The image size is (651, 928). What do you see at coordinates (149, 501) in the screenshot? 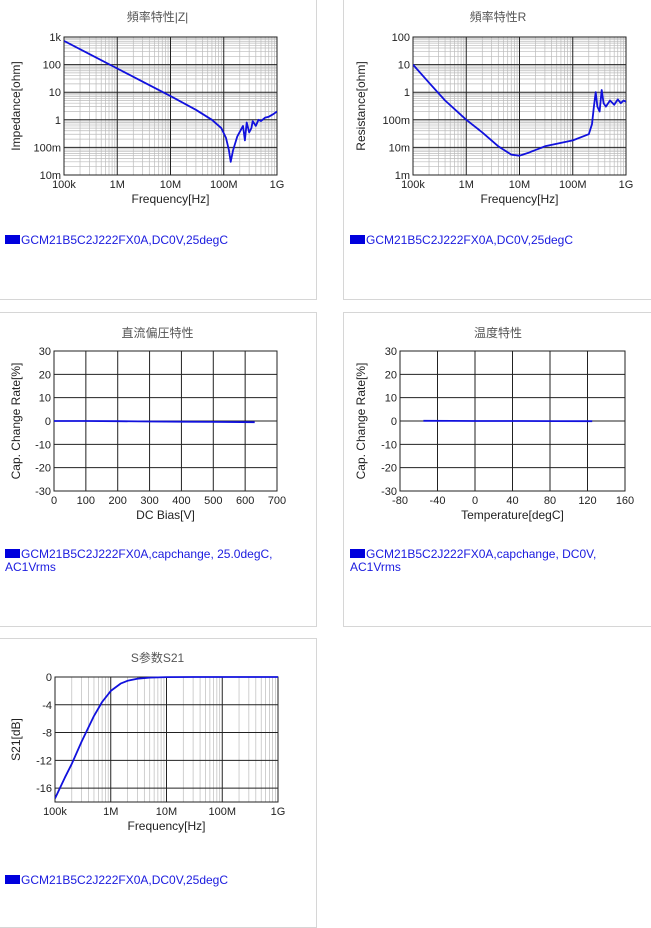
I see `x-tick-label: 300` at bounding box center [149, 501].